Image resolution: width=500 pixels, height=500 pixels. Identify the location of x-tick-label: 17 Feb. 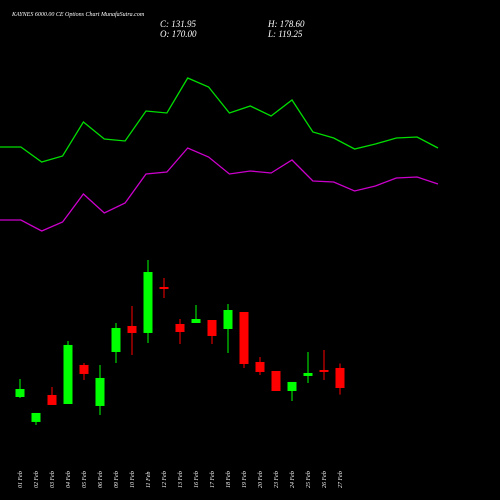
(213, 479).